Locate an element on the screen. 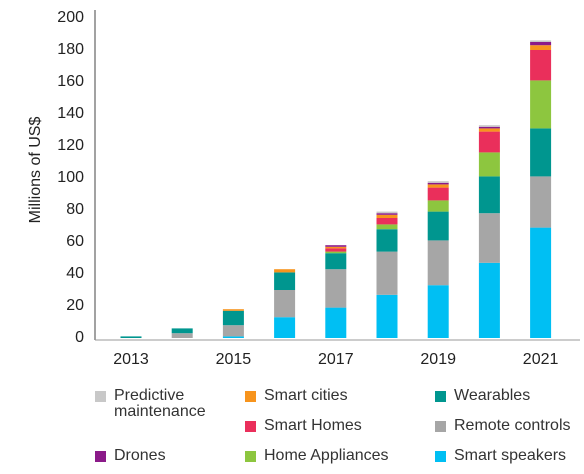 This screenshot has width=584, height=474. x-tick-label: 2015 is located at coordinates (234, 359).